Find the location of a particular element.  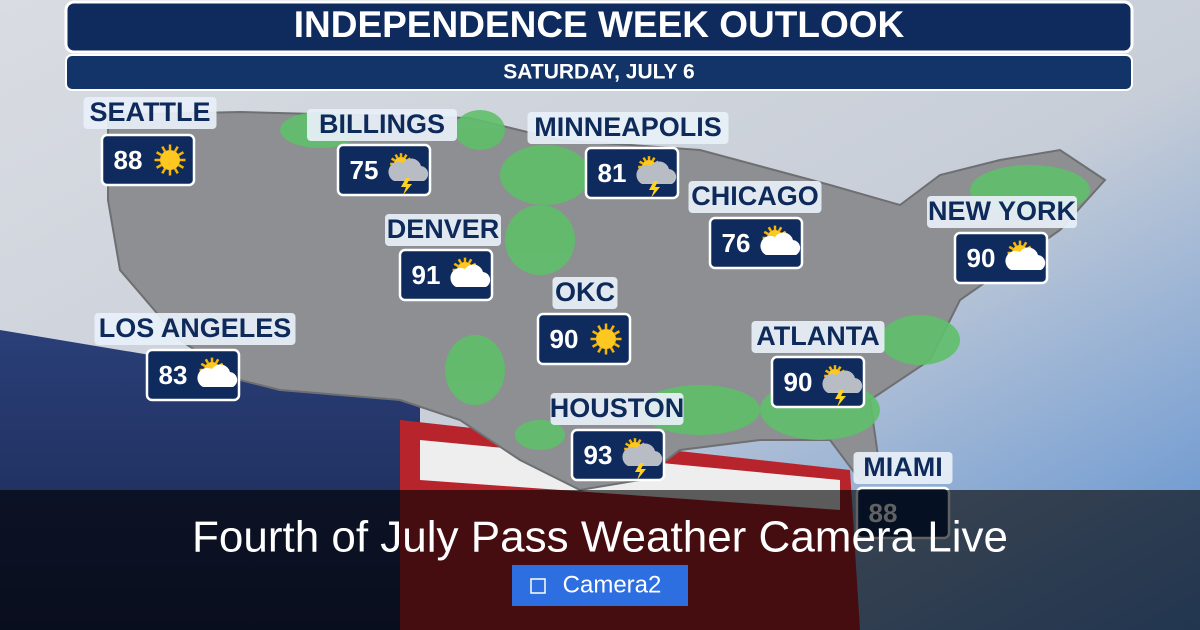

temperature: 83 is located at coordinates (173, 375).